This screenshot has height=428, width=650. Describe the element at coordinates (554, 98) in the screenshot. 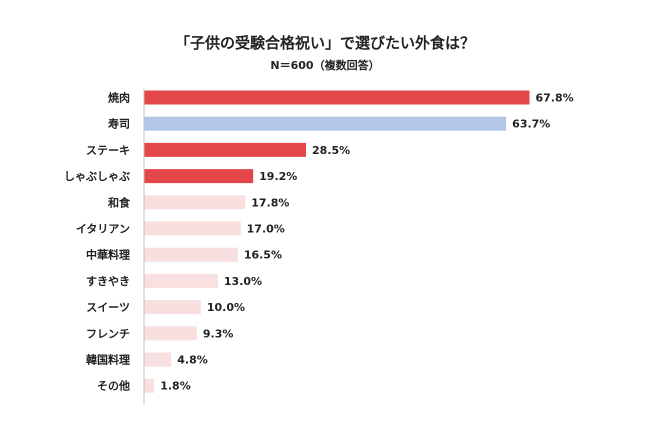

I see `value-label: 67.8%` at that location.